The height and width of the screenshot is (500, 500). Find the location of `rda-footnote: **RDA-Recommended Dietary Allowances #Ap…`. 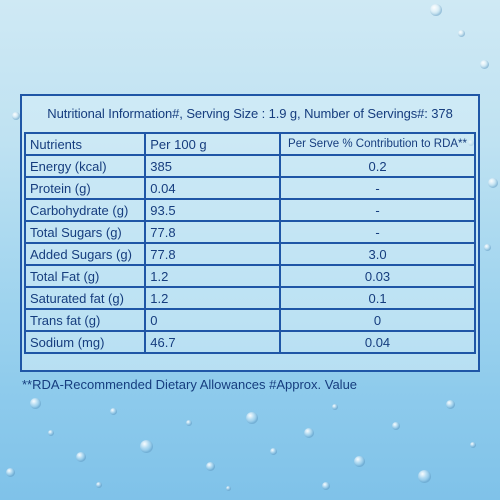

rda-footnote: **RDA-Recommended Dietary Allowances #Ap… is located at coordinates (190, 384).